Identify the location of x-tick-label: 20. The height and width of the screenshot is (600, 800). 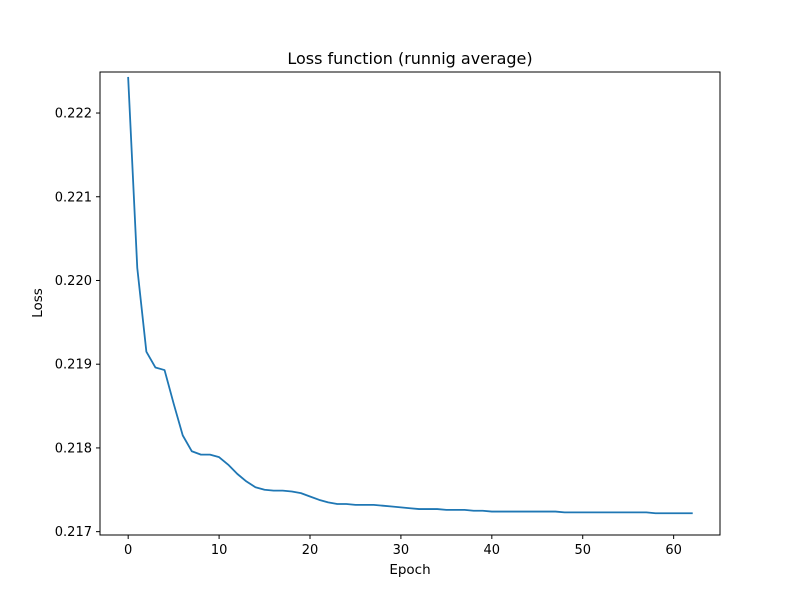
(310, 550).